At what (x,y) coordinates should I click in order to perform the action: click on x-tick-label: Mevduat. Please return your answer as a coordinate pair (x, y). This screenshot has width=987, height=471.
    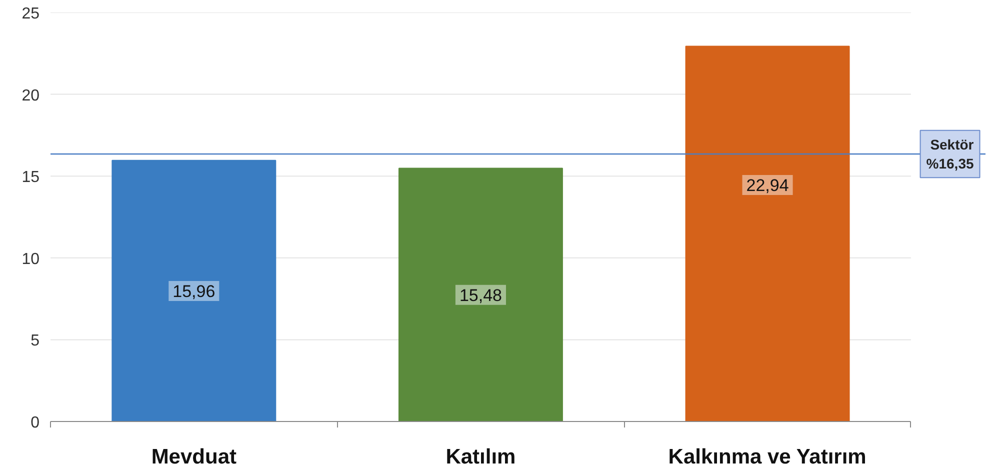
    Looking at the image, I should click on (194, 457).